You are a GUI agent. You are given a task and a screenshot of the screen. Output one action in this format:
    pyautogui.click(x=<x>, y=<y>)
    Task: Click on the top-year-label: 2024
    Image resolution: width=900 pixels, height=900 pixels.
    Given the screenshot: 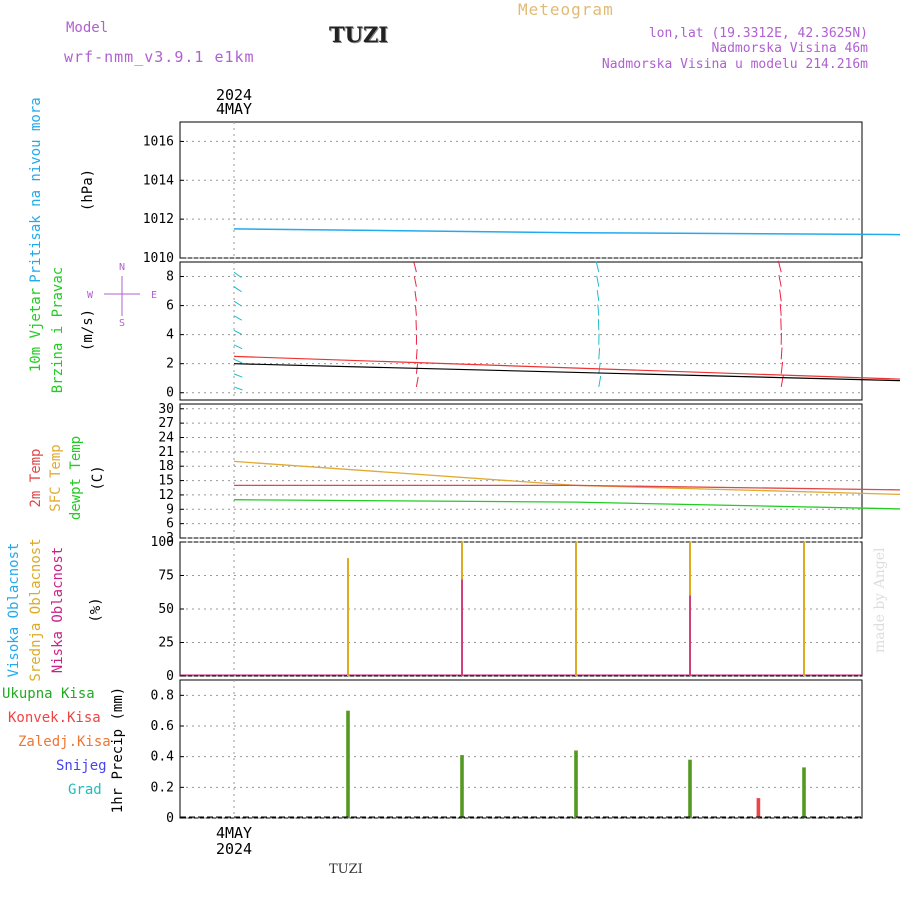 What is the action you would take?
    pyautogui.click(x=234, y=95)
    